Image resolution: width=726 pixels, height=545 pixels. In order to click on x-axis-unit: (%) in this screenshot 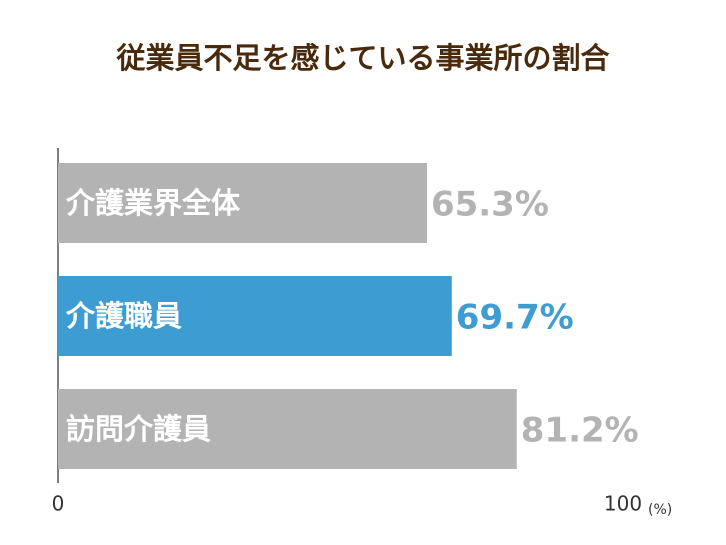, I will do `click(660, 510)`.